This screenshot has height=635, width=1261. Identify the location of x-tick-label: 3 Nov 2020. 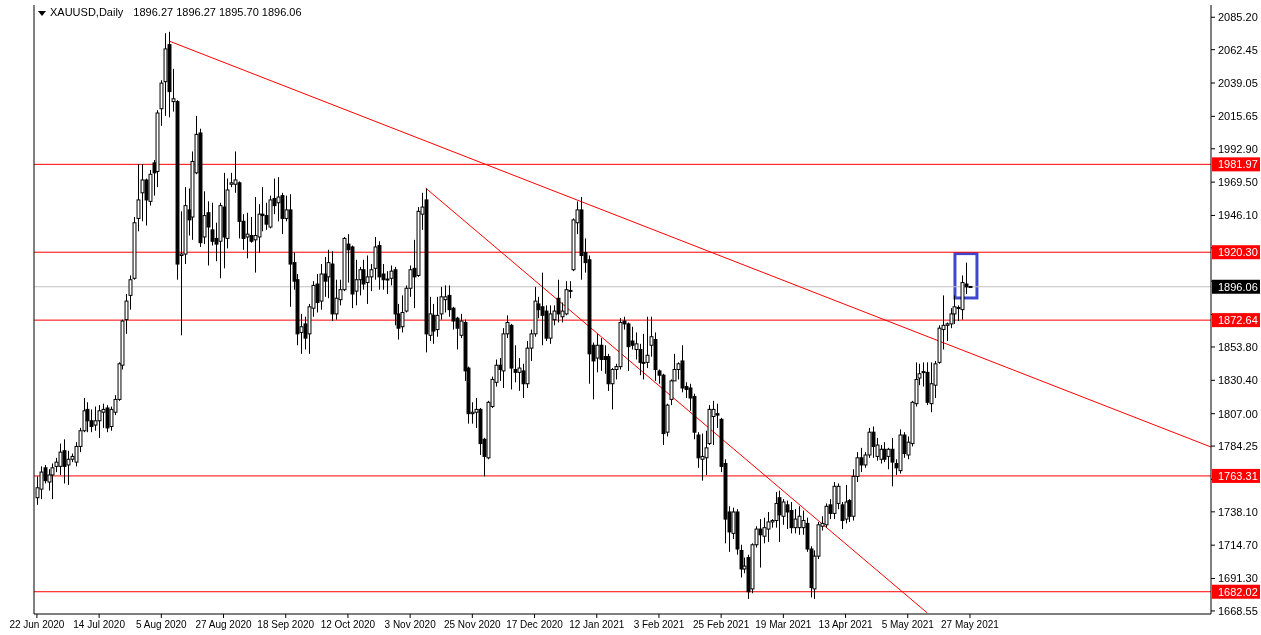
(410, 624).